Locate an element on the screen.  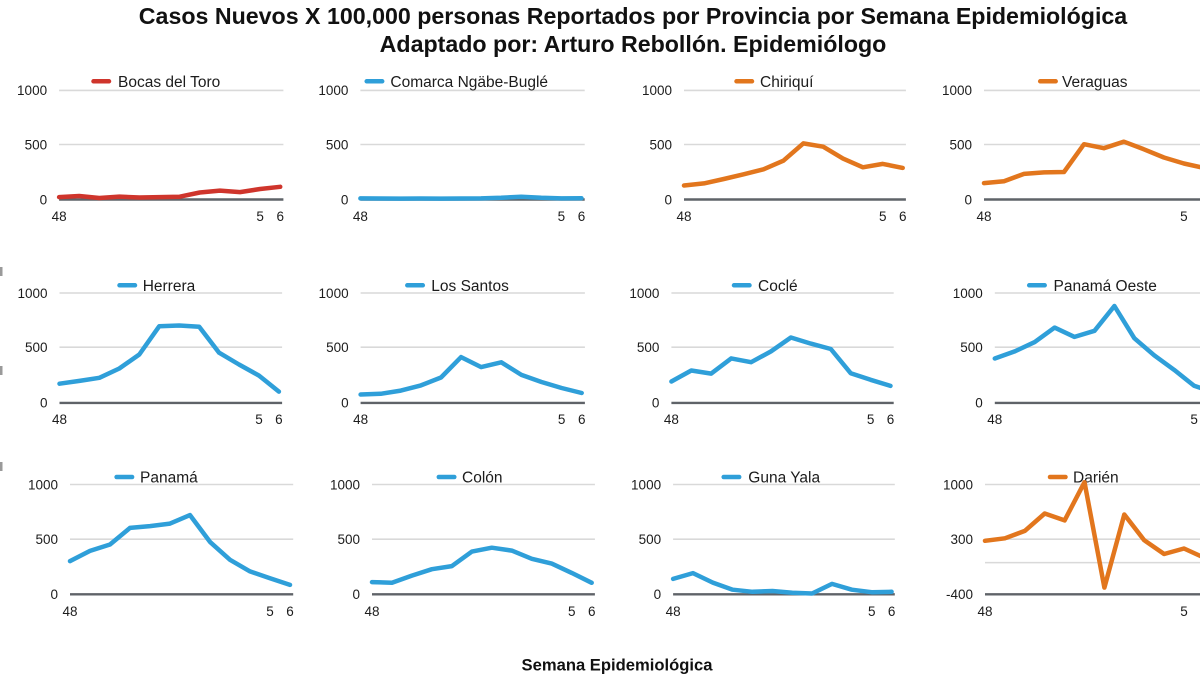
svg-text: Panamá Oeste is located at coordinates (1105, 286).